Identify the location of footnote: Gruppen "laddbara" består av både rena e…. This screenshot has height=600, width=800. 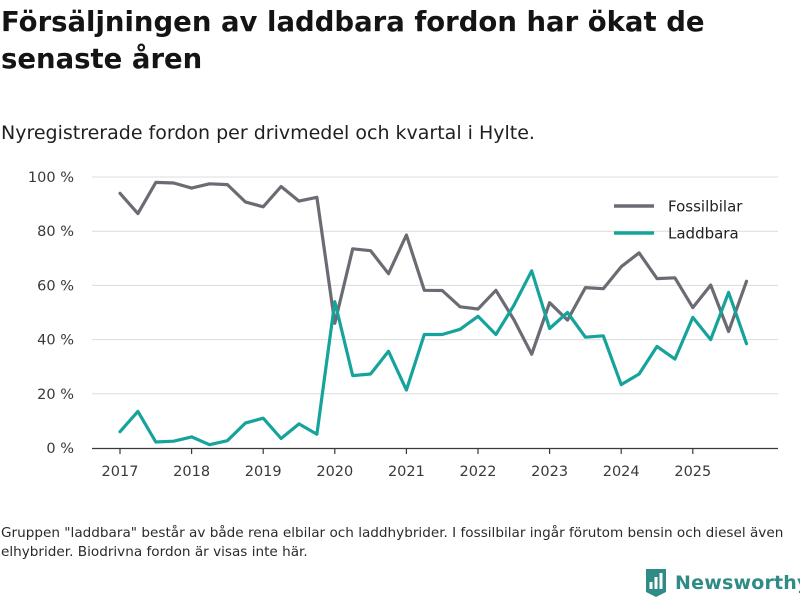
(392, 542).